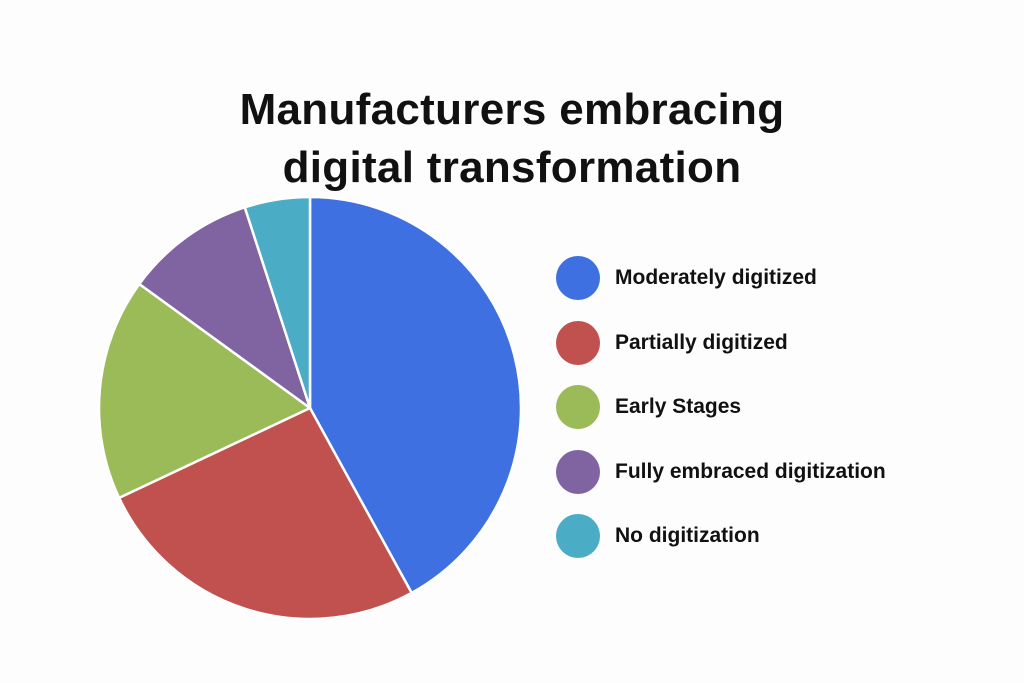  I want to click on legend-item-fully-embraced-digitization: Fully embraced digitization, so click(721, 471).